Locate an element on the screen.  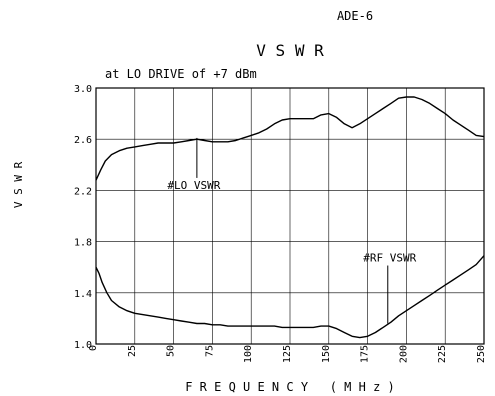
x-tick-label: 175 is located at coordinates (365, 354).